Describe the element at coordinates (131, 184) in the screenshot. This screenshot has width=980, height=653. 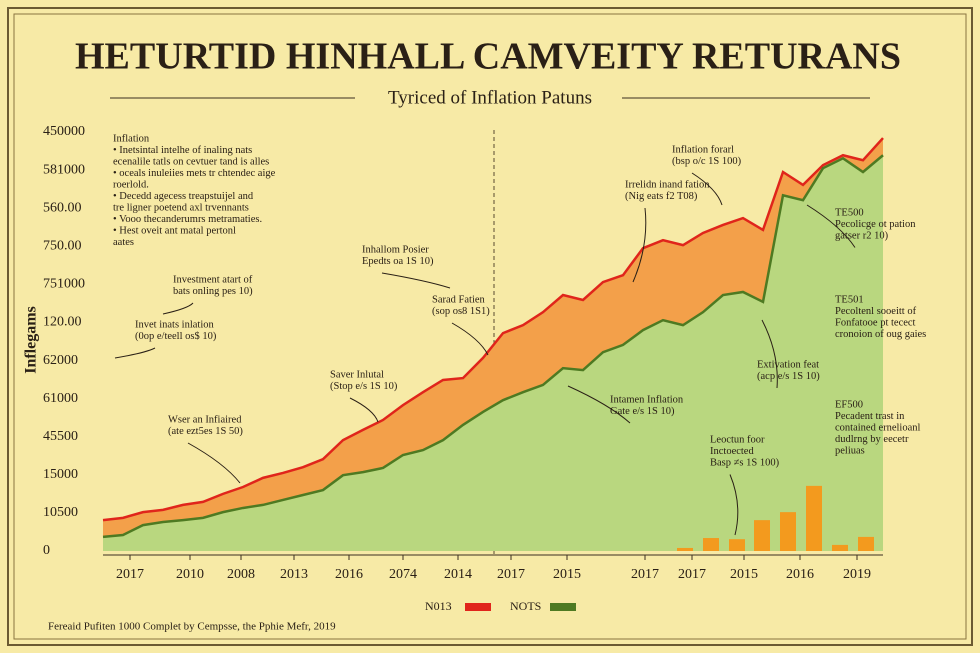
I see `annotation-text: roerlold.` at that location.